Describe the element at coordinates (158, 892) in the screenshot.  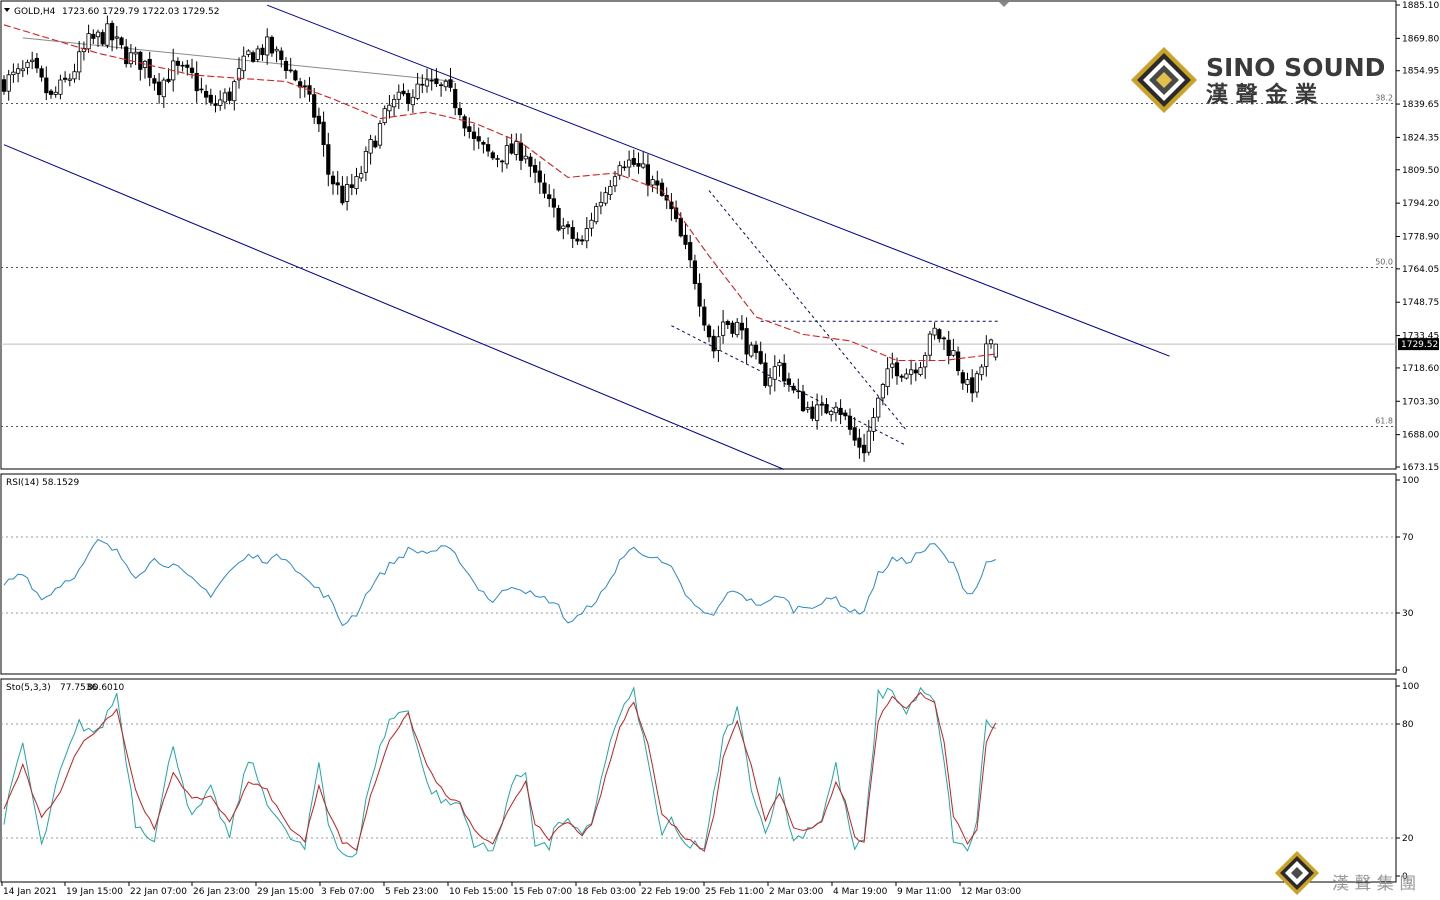
I see `time-tick-label: 22 Jan 07:00` at that location.